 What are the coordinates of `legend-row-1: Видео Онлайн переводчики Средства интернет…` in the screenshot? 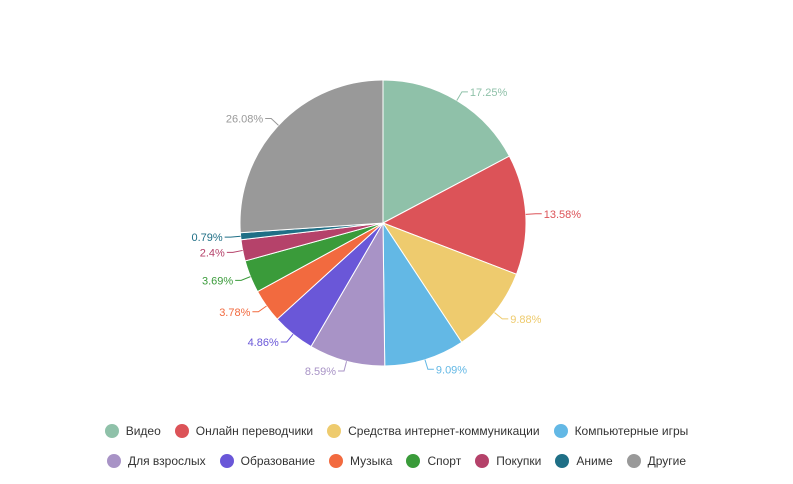 It's located at (396, 431).